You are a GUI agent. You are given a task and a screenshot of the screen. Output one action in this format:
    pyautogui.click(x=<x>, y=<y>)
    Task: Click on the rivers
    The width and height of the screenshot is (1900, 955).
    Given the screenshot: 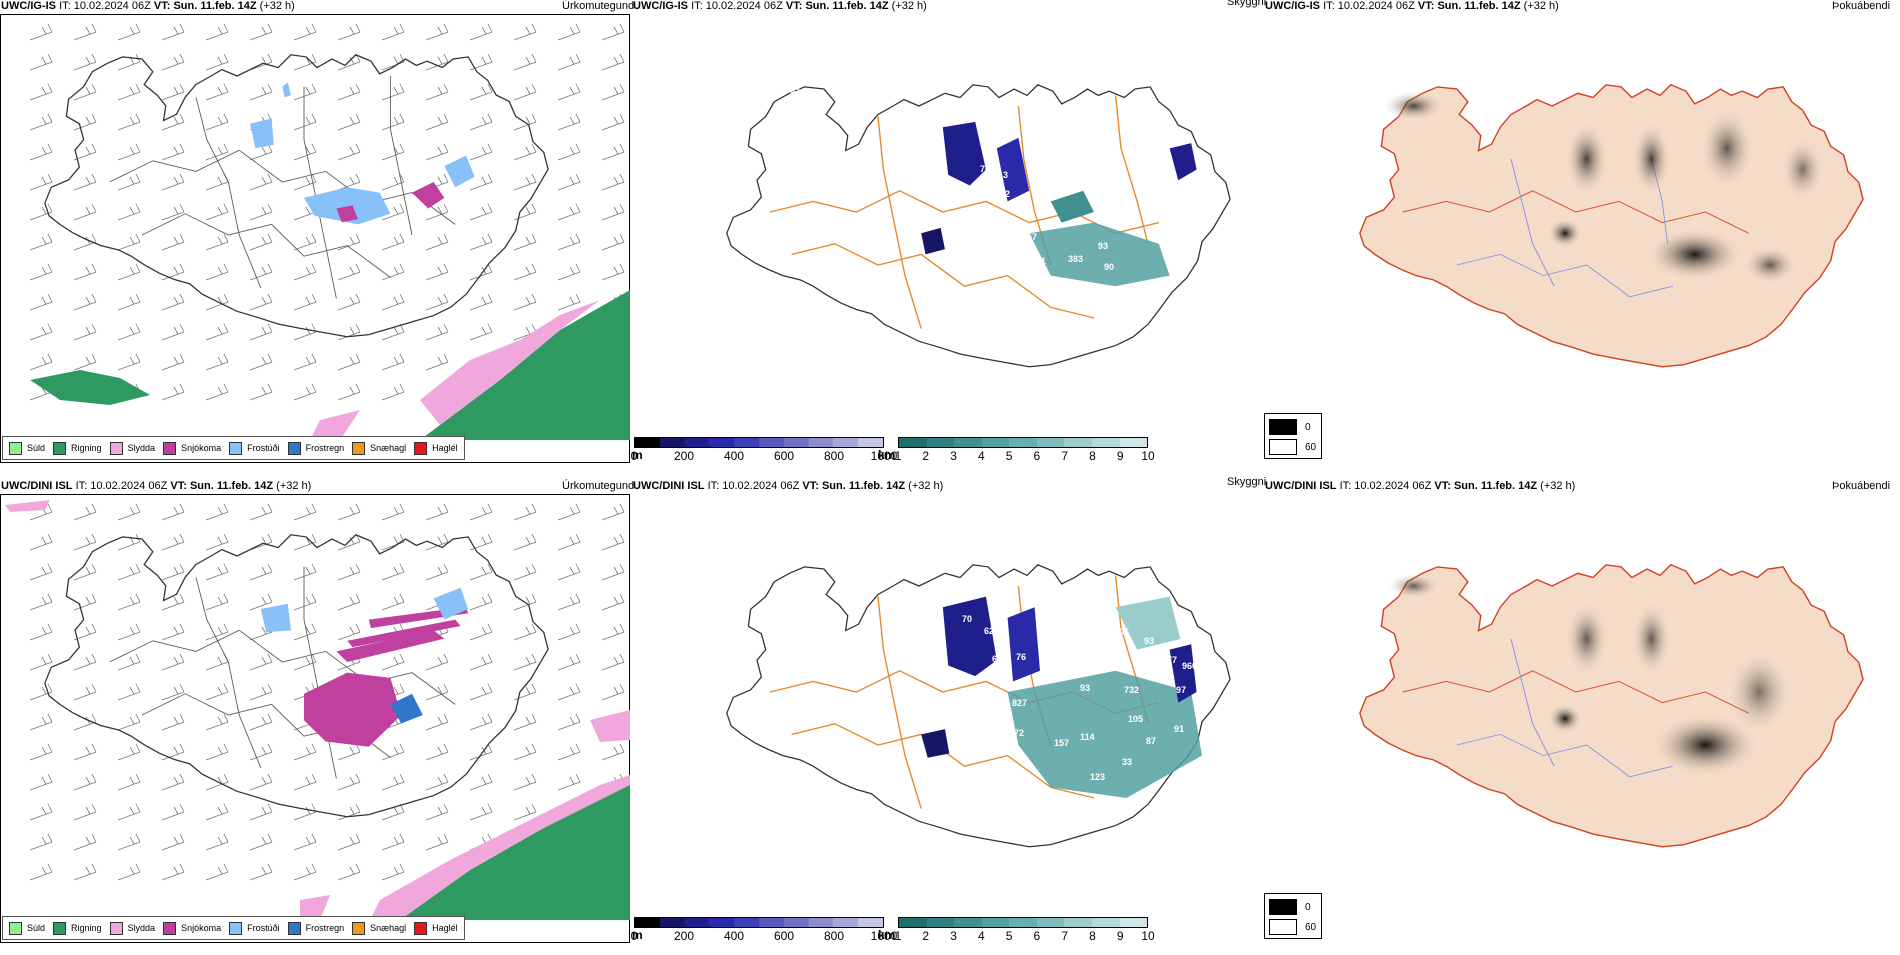 What is the action you would take?
    pyautogui.click(x=1565, y=275)
    